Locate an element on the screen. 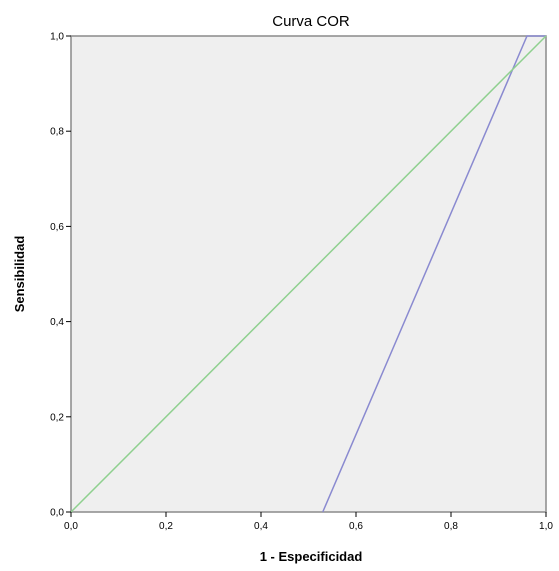 The height and width of the screenshot is (571, 559). y-tick-label: 0,4 is located at coordinates (57, 322).